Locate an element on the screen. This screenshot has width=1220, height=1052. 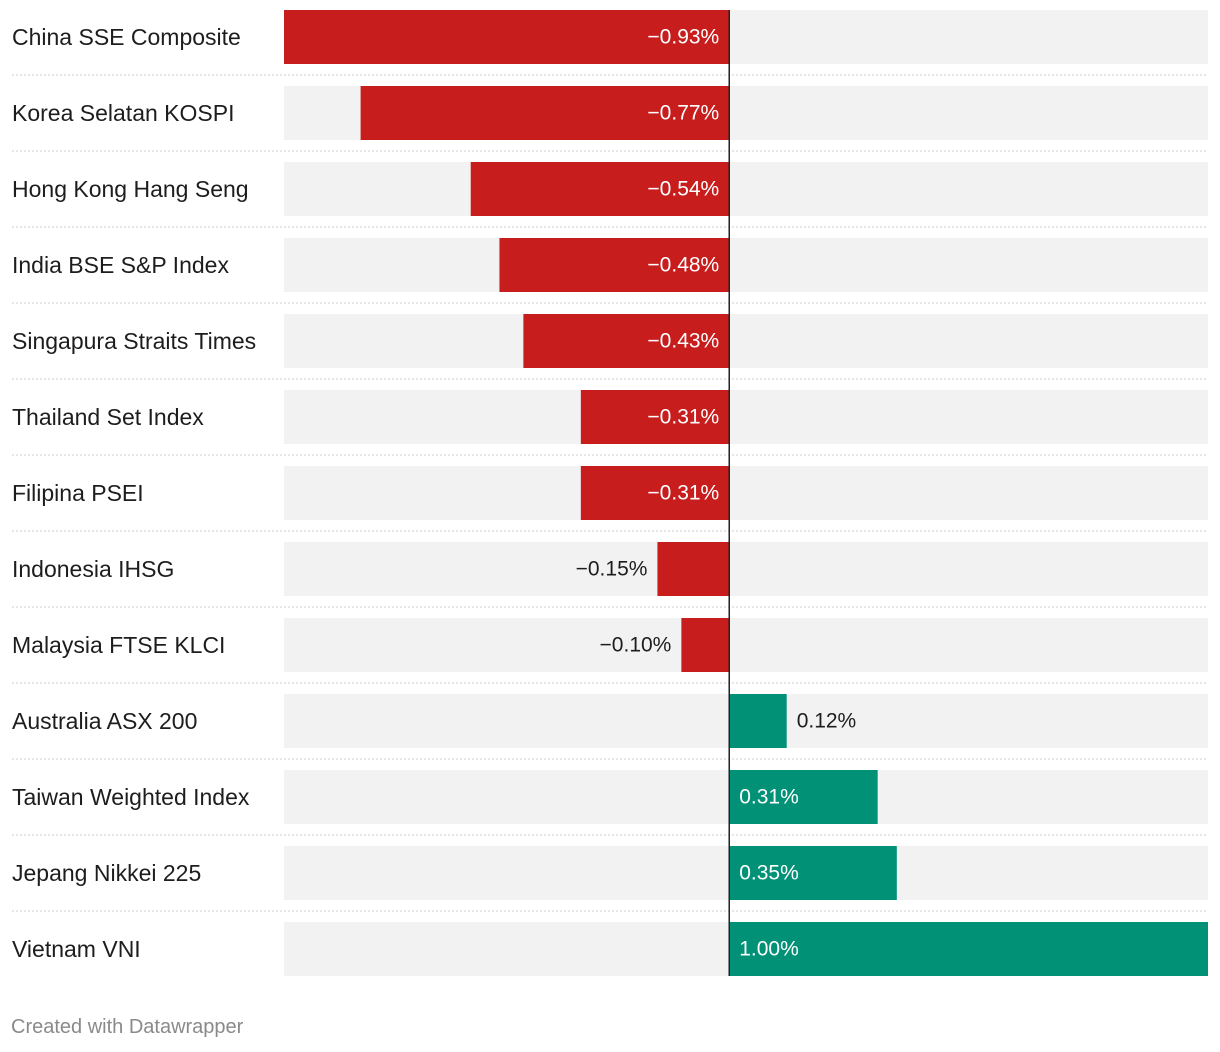
value-label: −0.93% is located at coordinates (683, 37).